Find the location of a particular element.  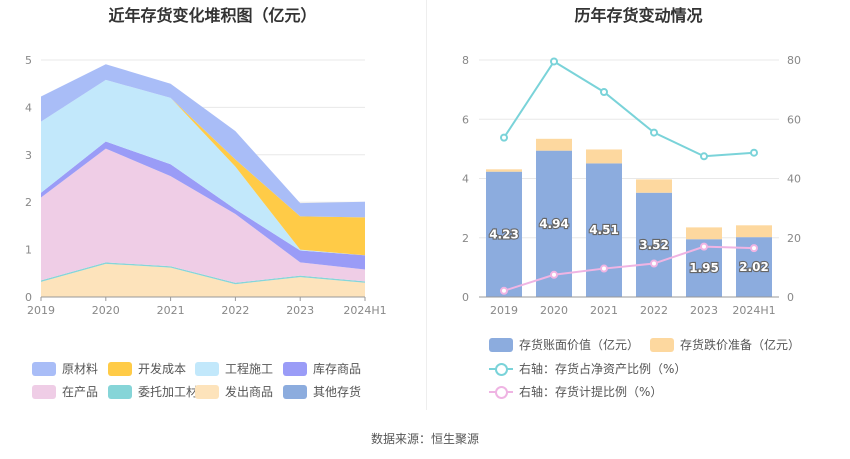

y-left-tick-label: 8 is located at coordinates (465, 60).